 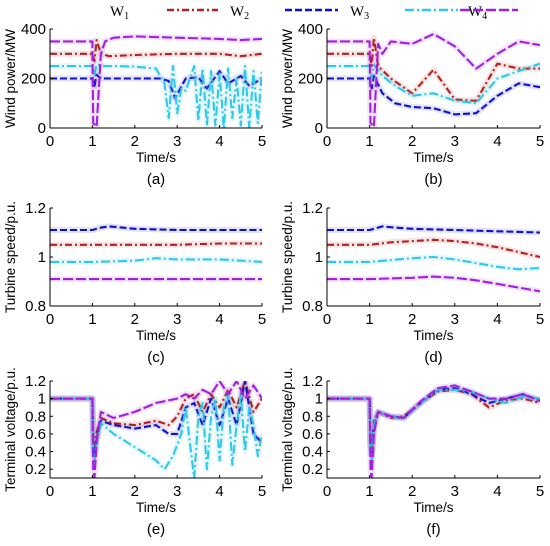 I want to click on panel-caption: (f), so click(x=433, y=529).